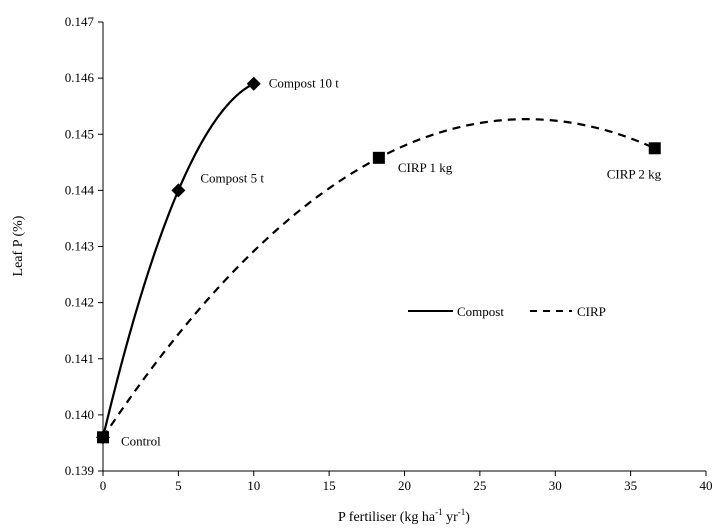  I want to click on y-tick-label: 0.139, so click(79, 470).